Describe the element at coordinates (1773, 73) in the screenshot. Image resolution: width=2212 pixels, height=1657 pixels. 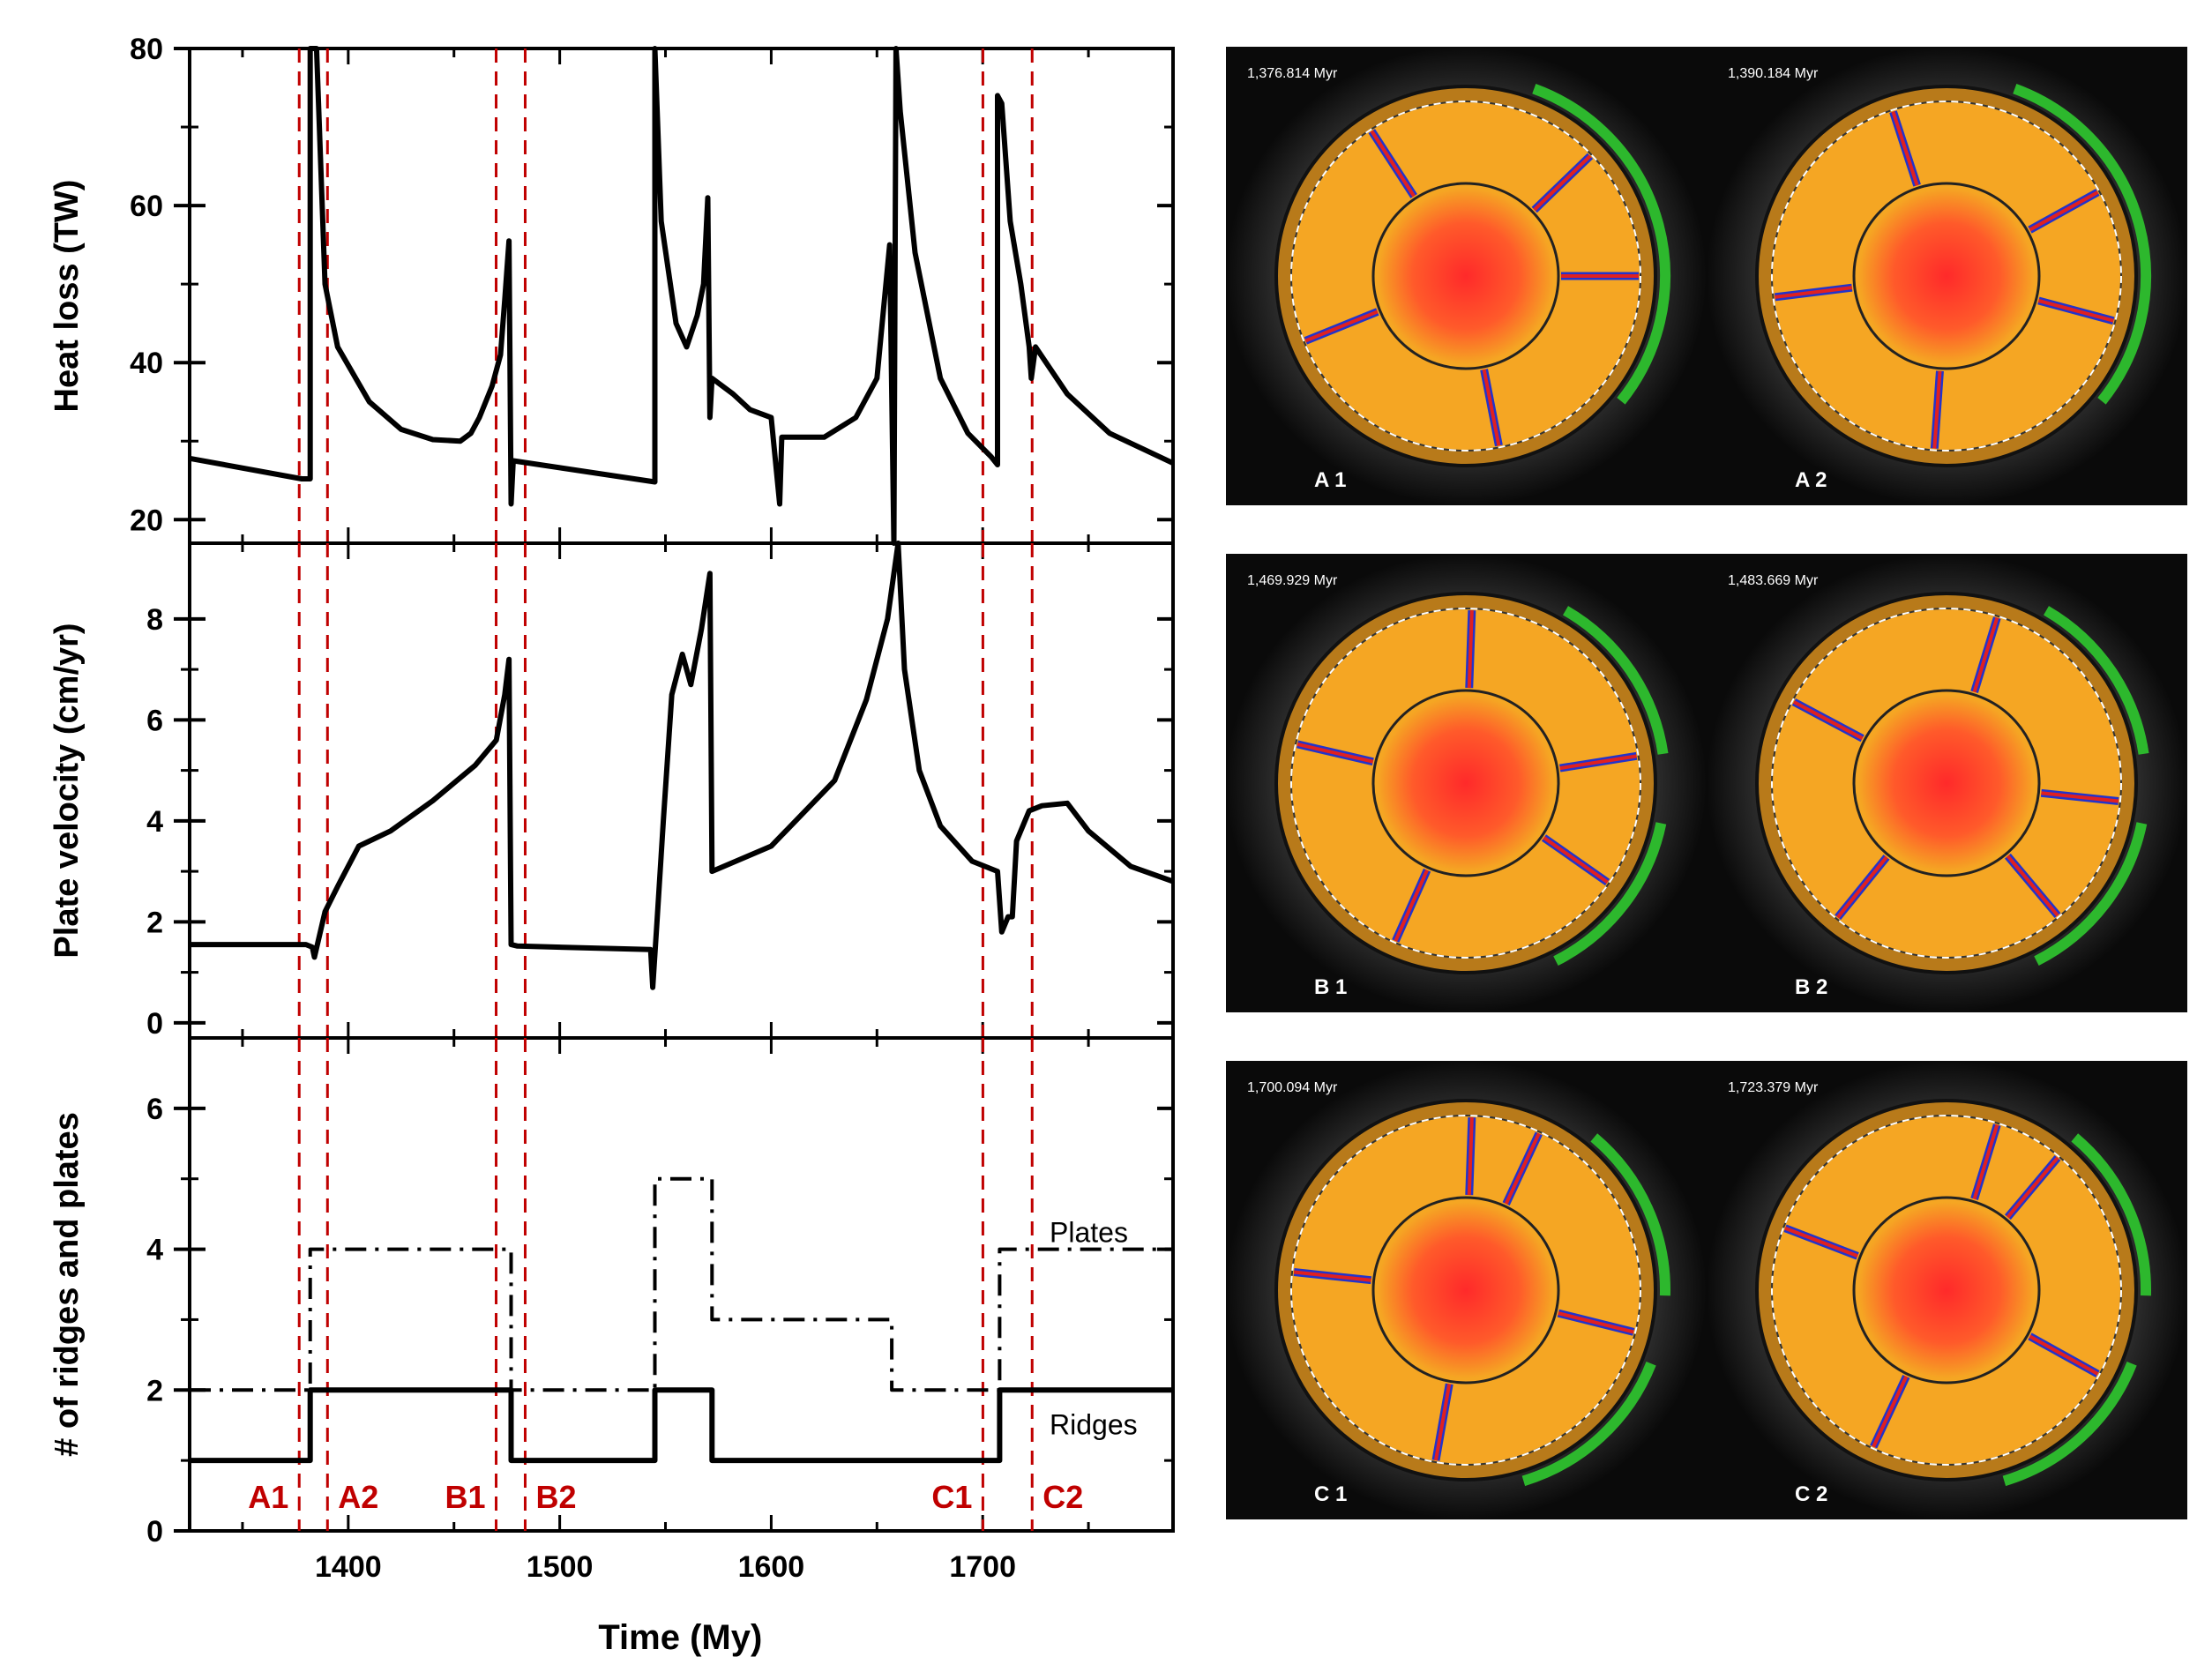
I see `snapshot-time: 1,390.184 Myr` at that location.